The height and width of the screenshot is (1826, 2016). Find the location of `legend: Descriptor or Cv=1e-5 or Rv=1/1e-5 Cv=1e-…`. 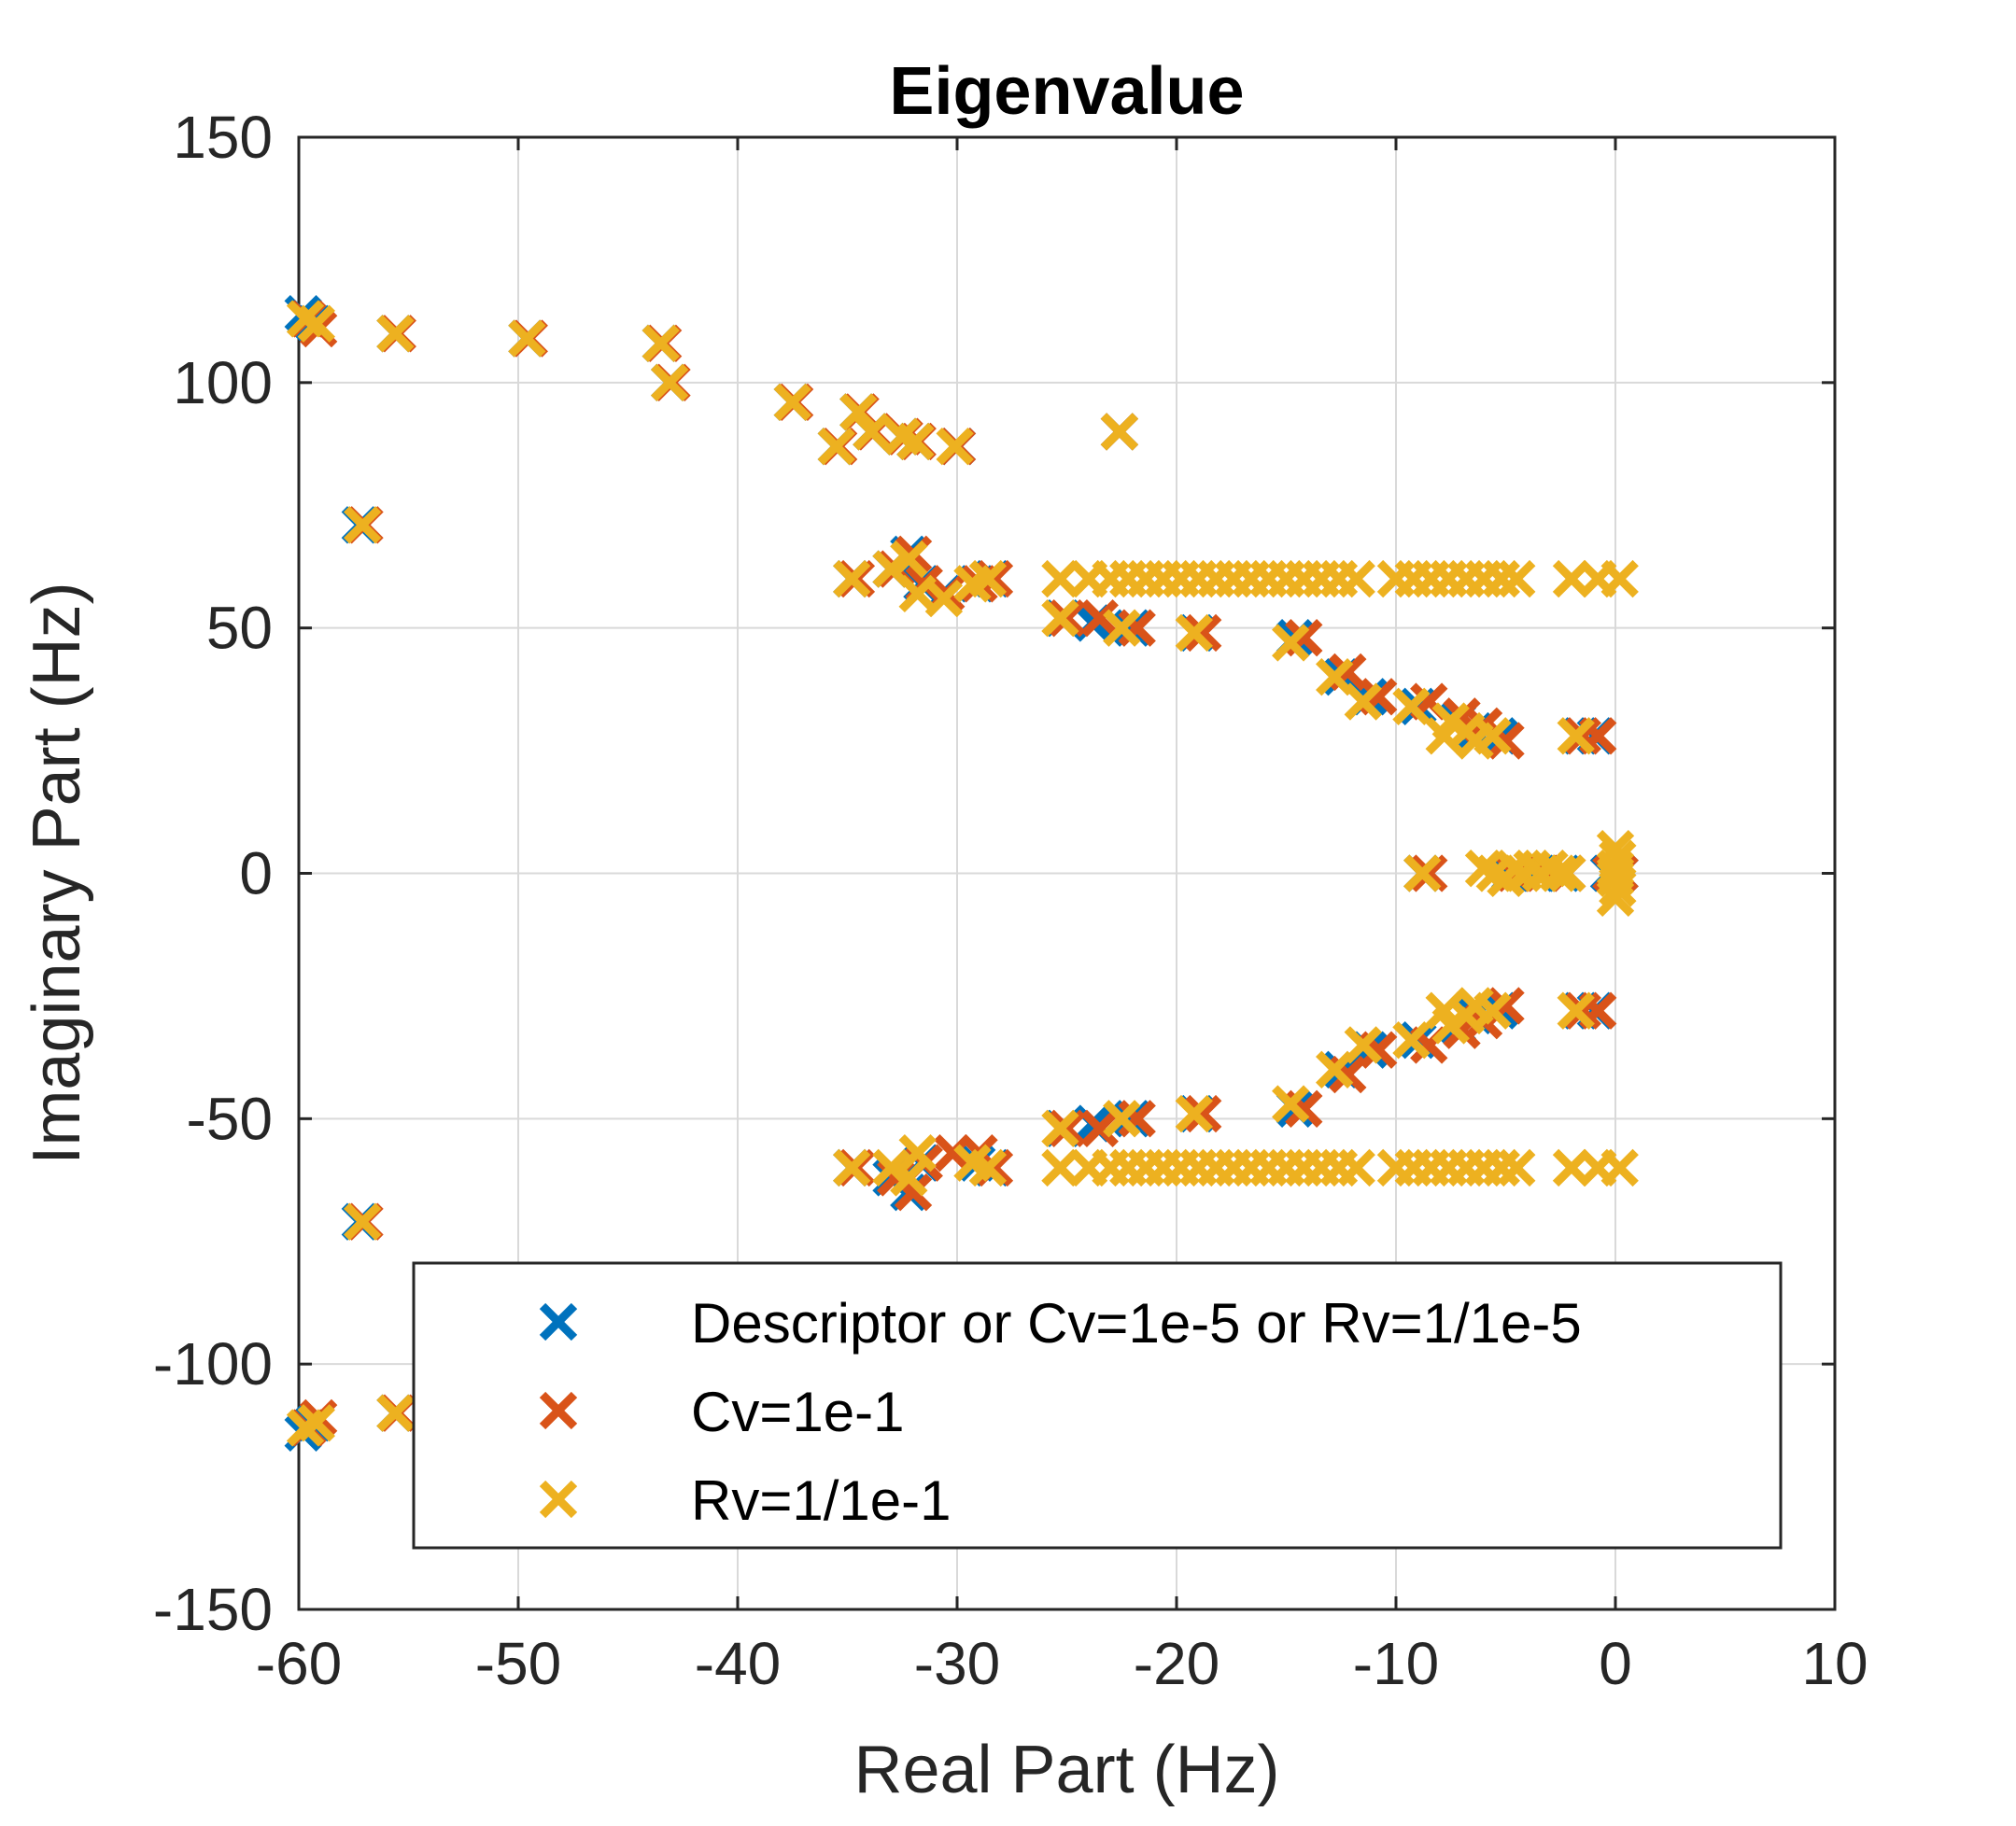

legend: Descriptor or Cv=1e-5 or Rv=1/1e-5 Cv=1e-… is located at coordinates (1098, 1405).